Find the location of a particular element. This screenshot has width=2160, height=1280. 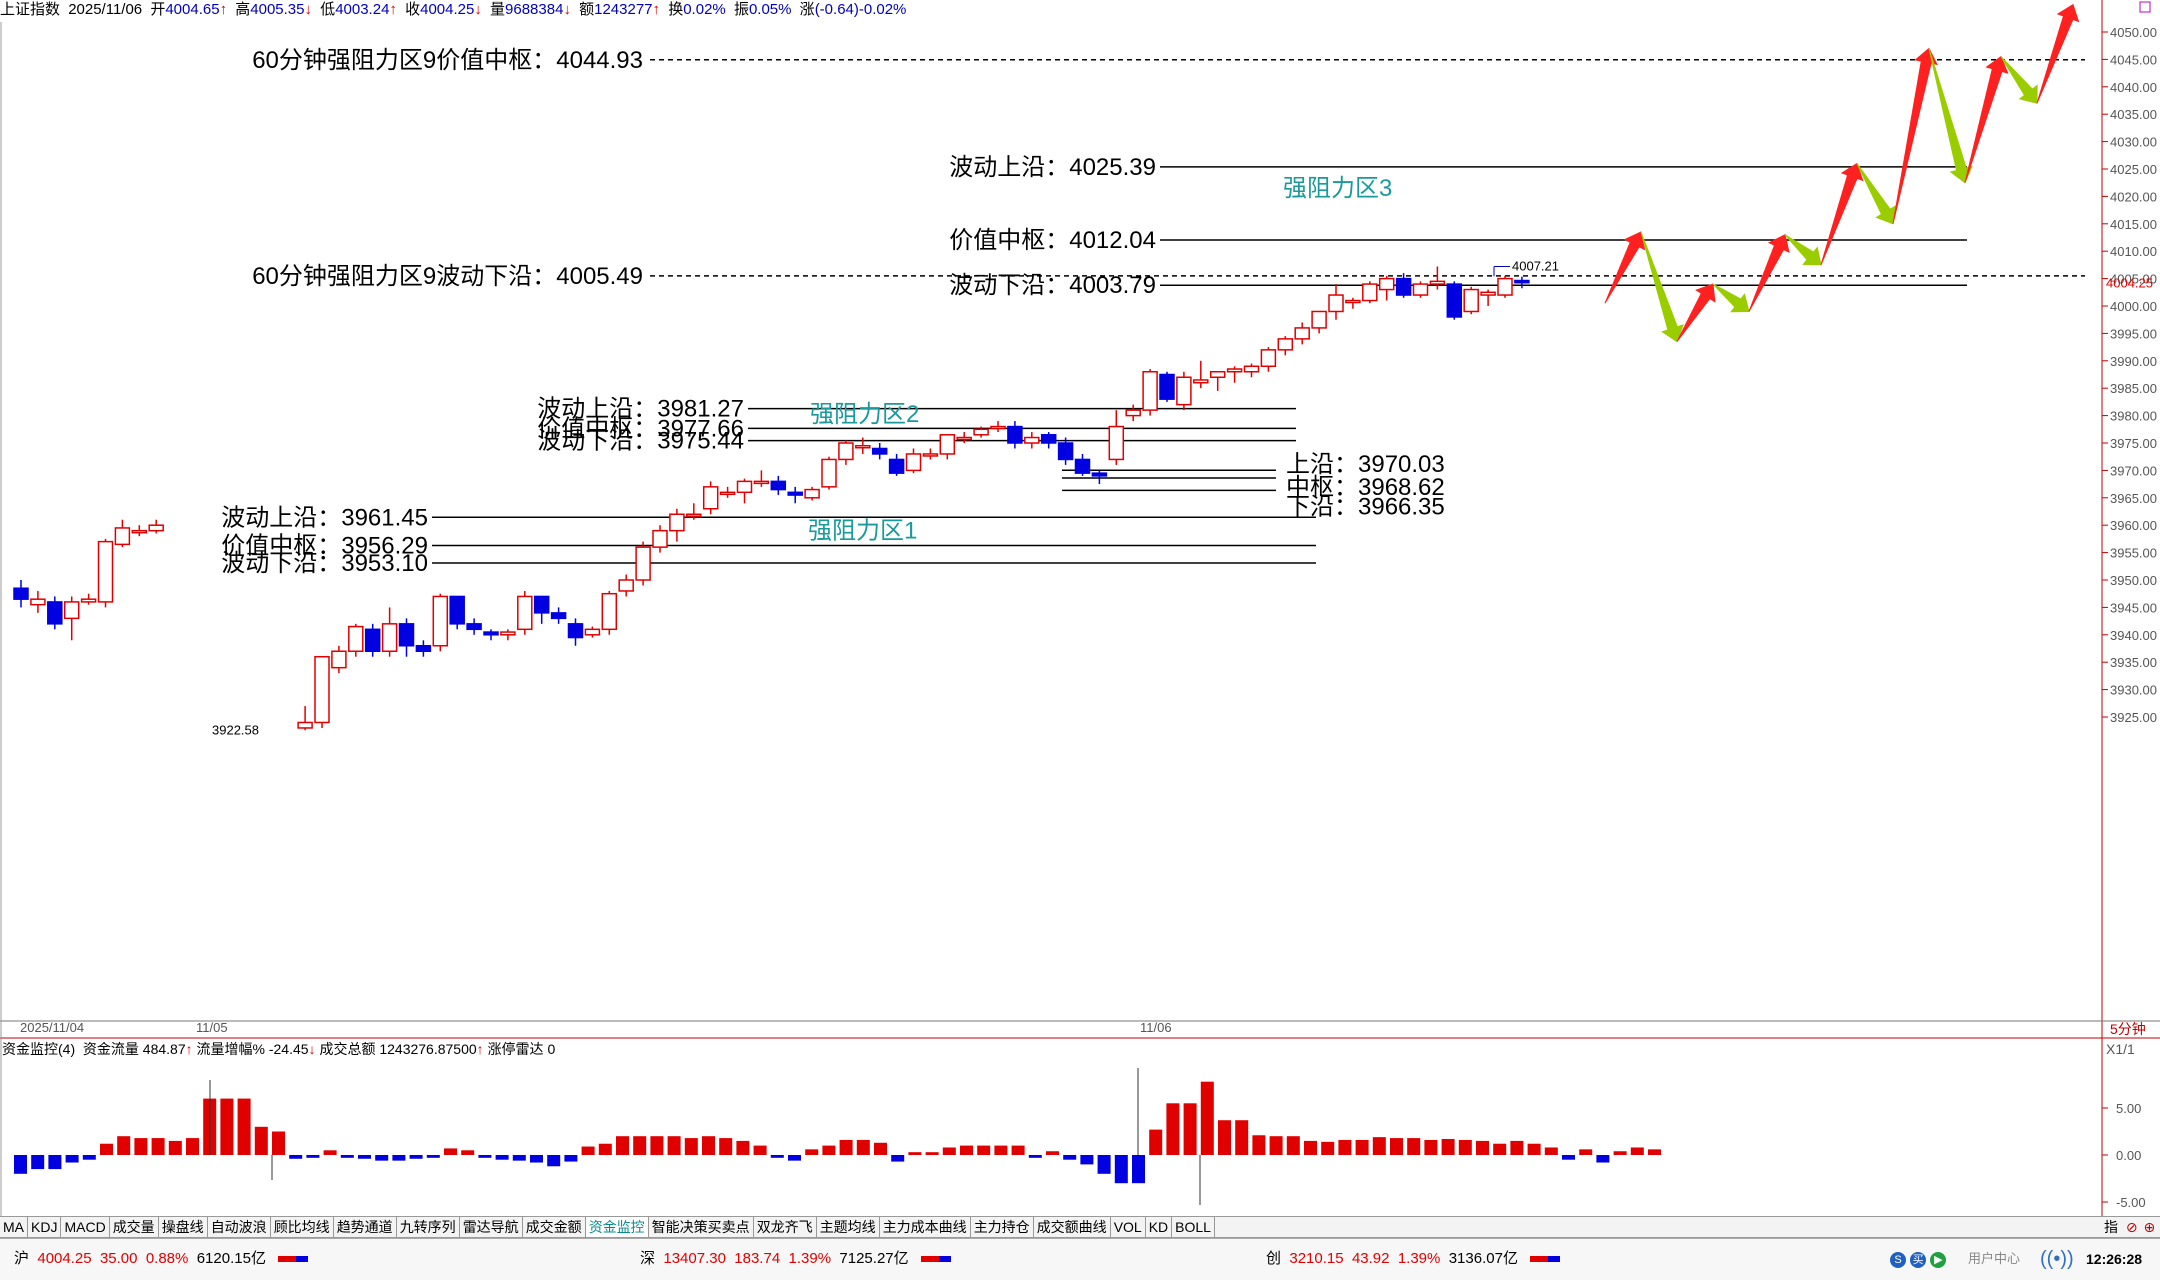

tab-13: 双龙齐飞 is located at coordinates (785, 1227).